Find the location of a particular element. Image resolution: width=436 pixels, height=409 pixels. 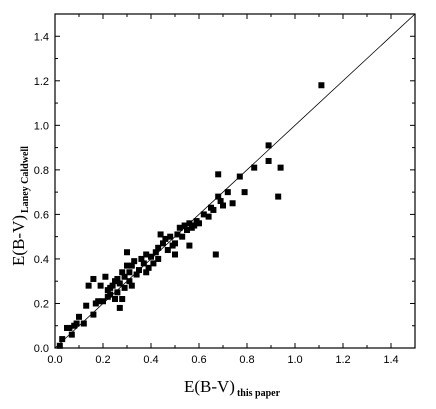

y-tick-label: 0.0 is located at coordinates (41, 349).